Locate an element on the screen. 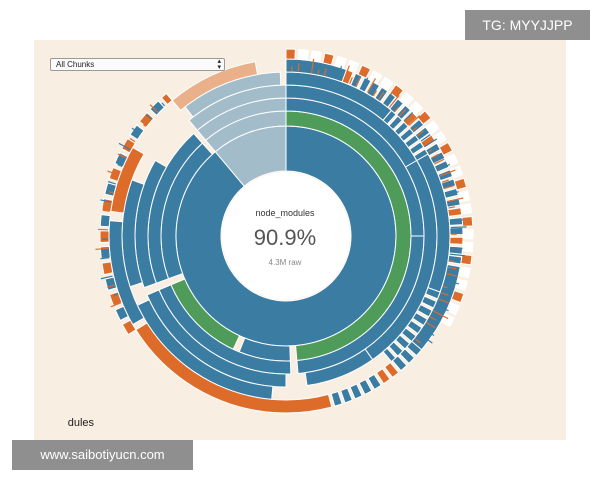 The height and width of the screenshot is (480, 600). chunk-select-dropdown: All Chunks ▴ ▾ is located at coordinates (137, 64).